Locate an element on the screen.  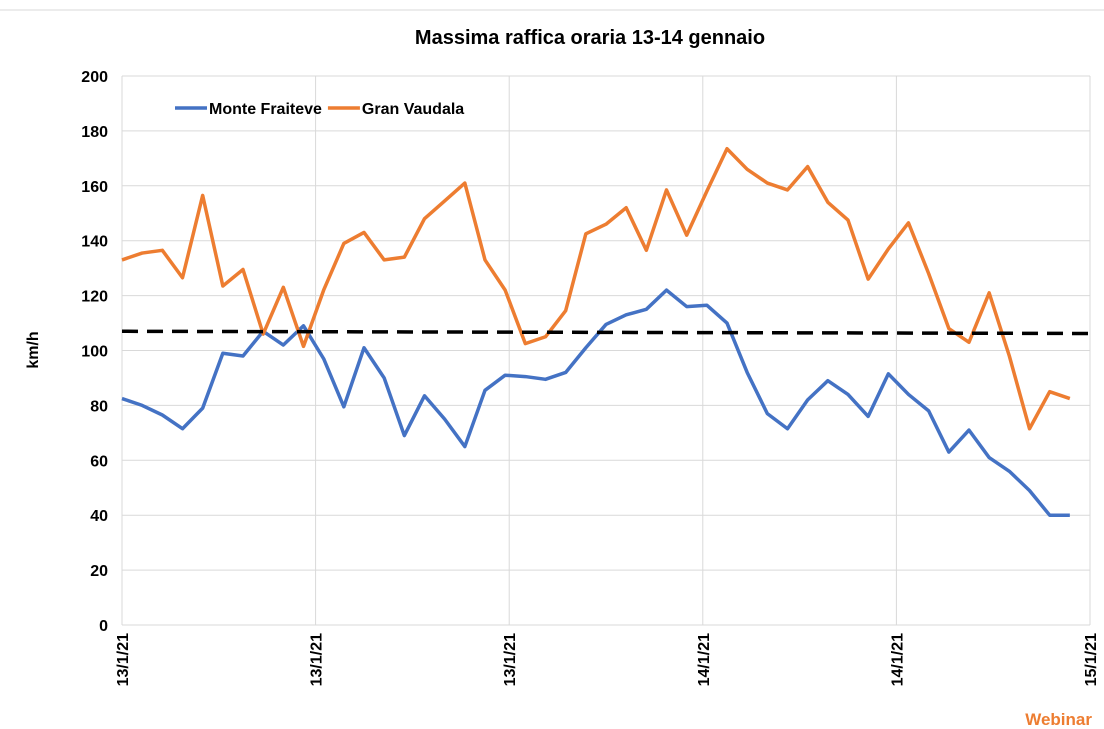
y-tick-label: 80 is located at coordinates (99, 406).